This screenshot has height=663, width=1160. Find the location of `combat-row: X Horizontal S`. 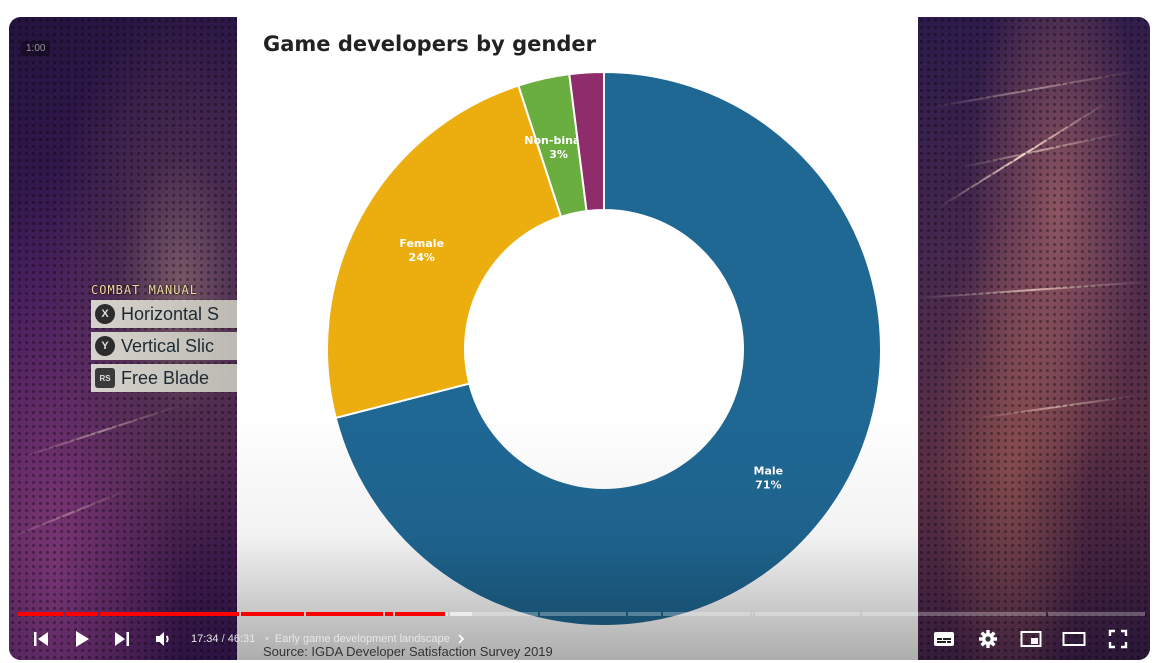

combat-row: X Horizontal S is located at coordinates (164, 314).